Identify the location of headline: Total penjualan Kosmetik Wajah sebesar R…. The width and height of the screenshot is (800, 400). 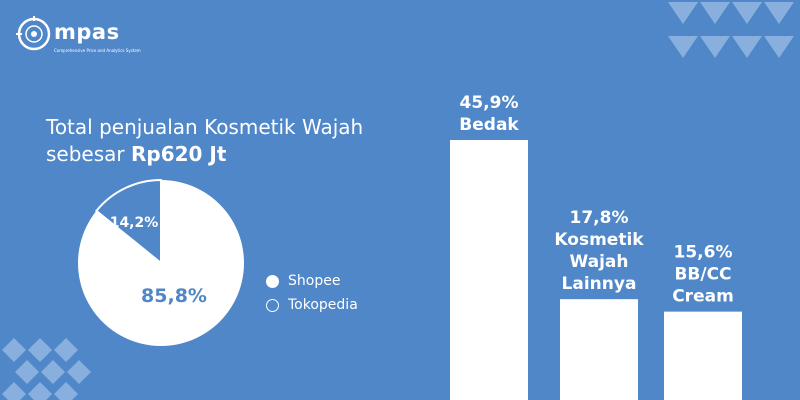
(204, 141).